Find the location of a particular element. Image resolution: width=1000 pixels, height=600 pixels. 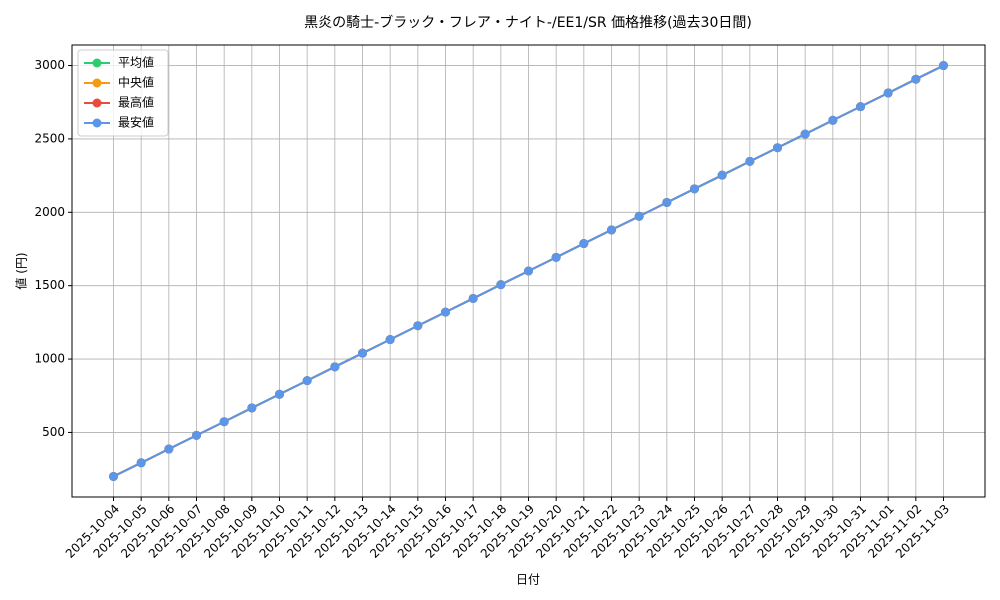

y-tick-label: 500 is located at coordinates (53, 432).